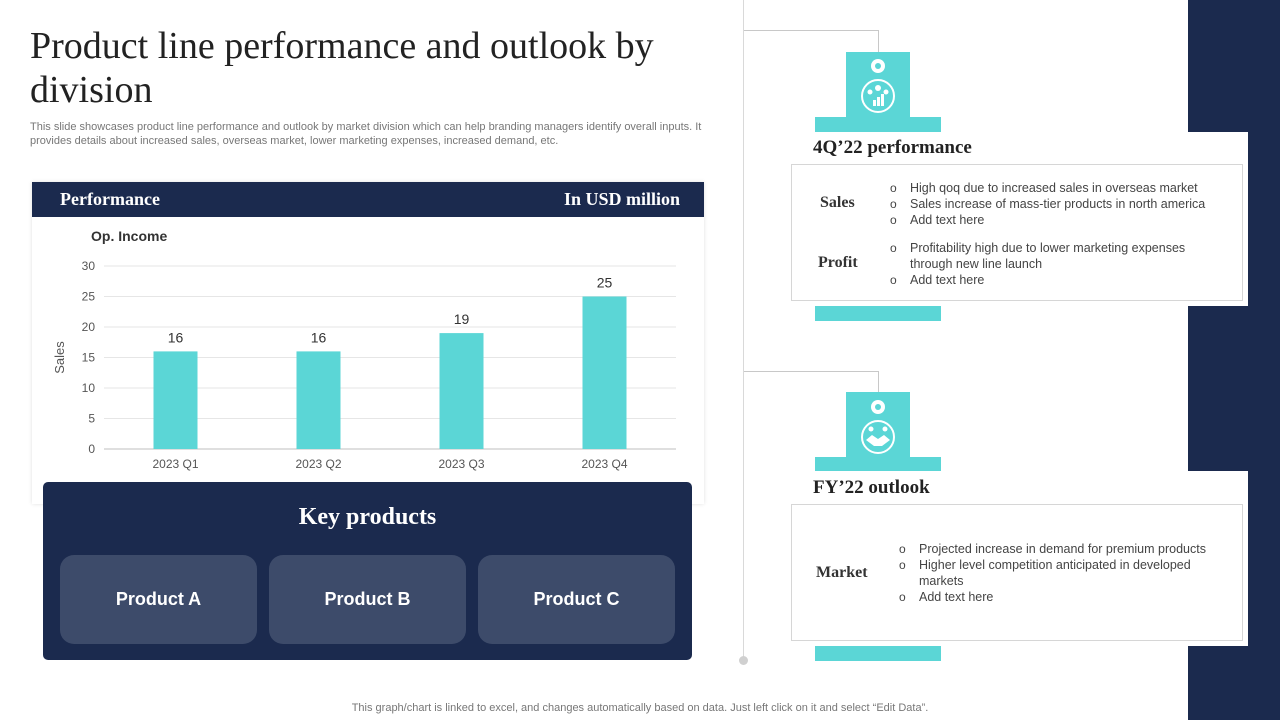 Image resolution: width=1280 pixels, height=720 pixels. What do you see at coordinates (89, 358) in the screenshot?
I see `y-tick-label: 15` at bounding box center [89, 358].